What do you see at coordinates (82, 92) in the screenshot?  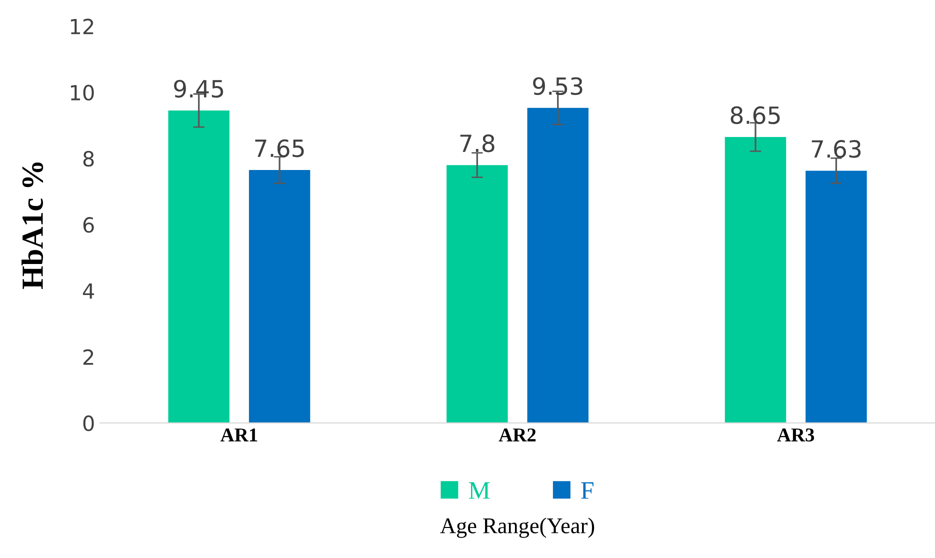 I see `y-tick-label: 10` at bounding box center [82, 92].